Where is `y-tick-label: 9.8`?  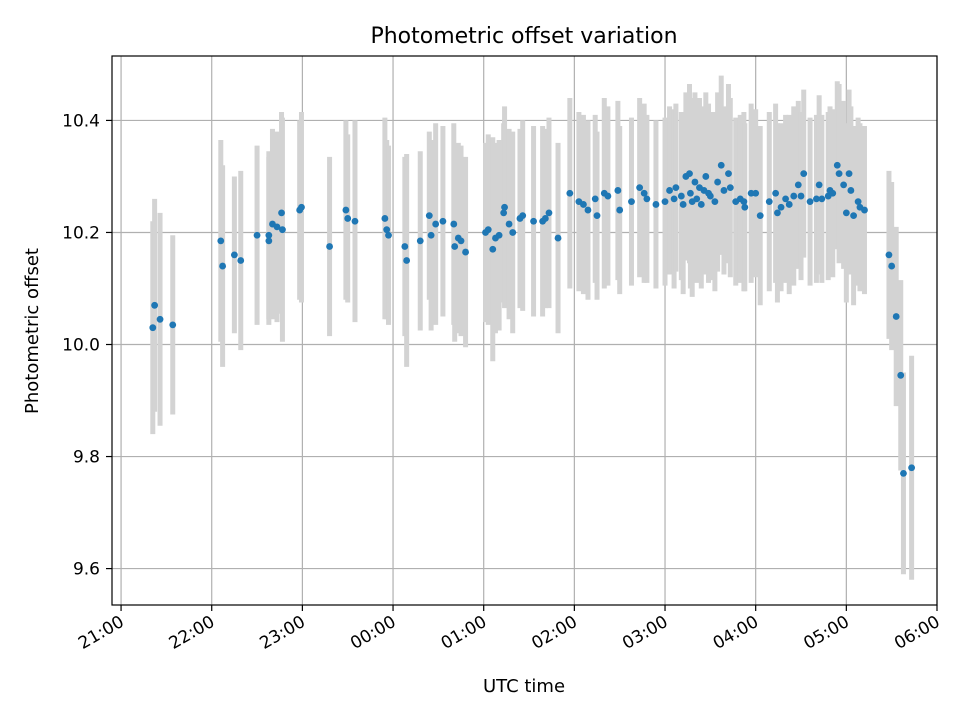 y-tick-label: 9.8 is located at coordinates (86, 458).